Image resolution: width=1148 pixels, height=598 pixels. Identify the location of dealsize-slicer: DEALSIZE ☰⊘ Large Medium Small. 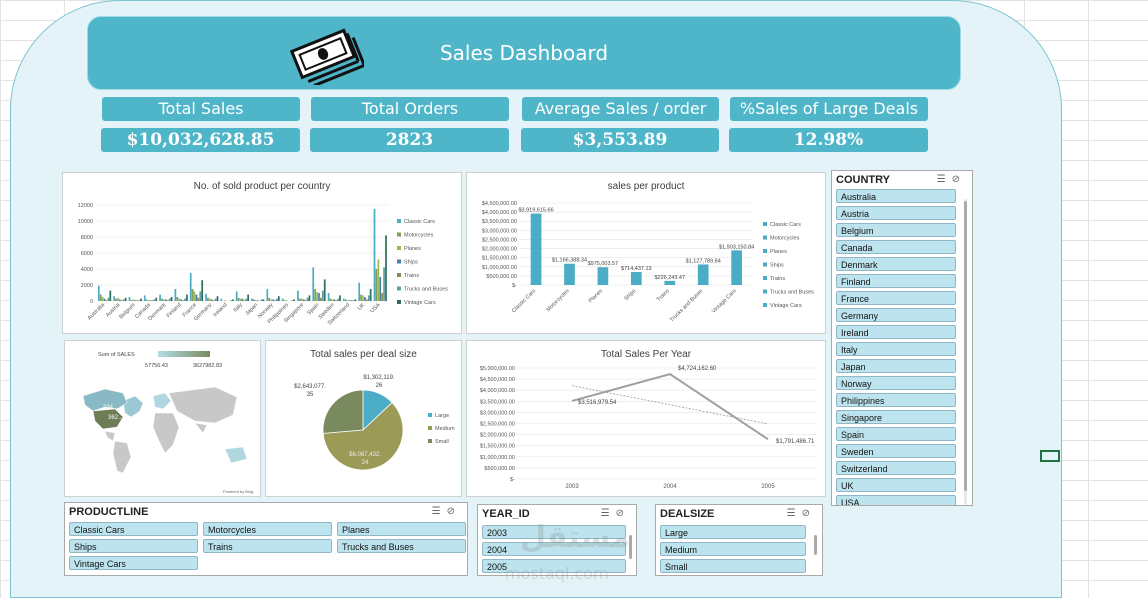
(739, 540).